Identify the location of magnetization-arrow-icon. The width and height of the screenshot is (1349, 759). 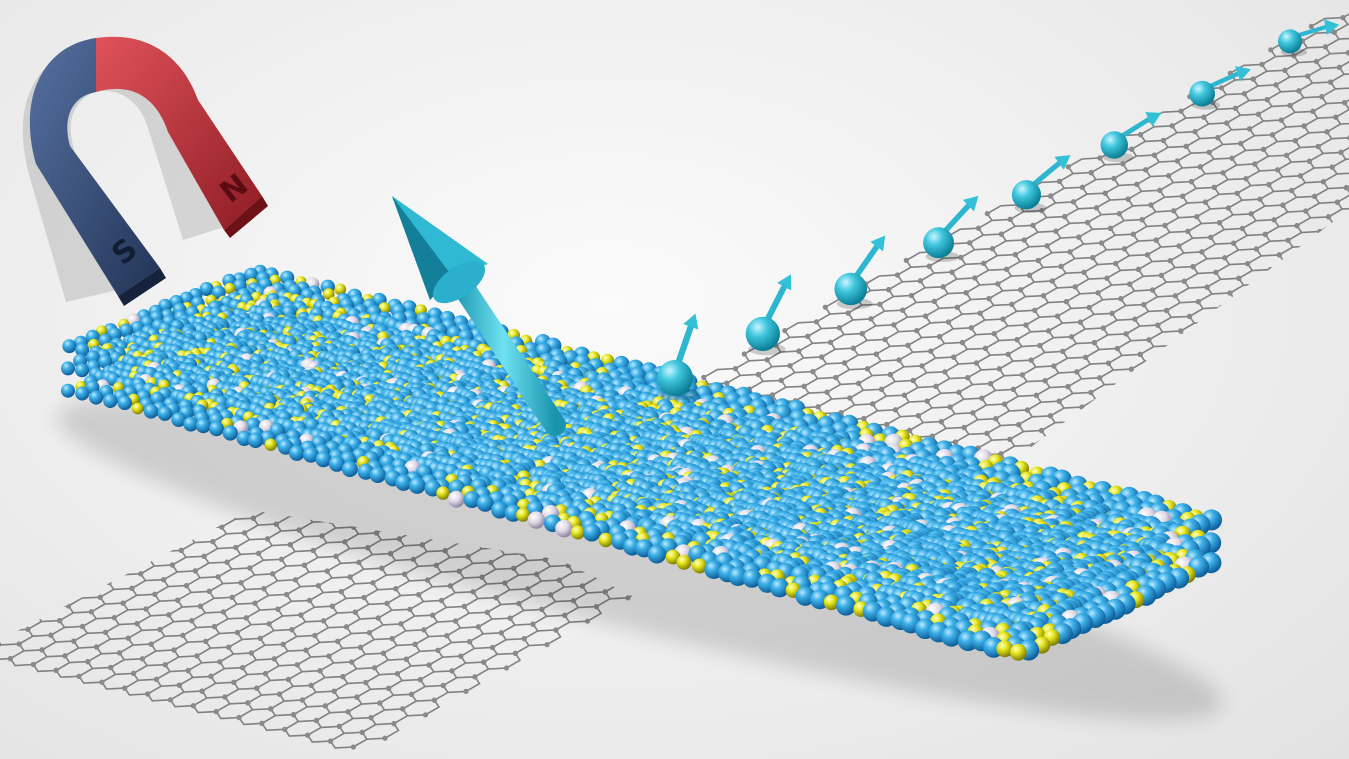
(479, 316).